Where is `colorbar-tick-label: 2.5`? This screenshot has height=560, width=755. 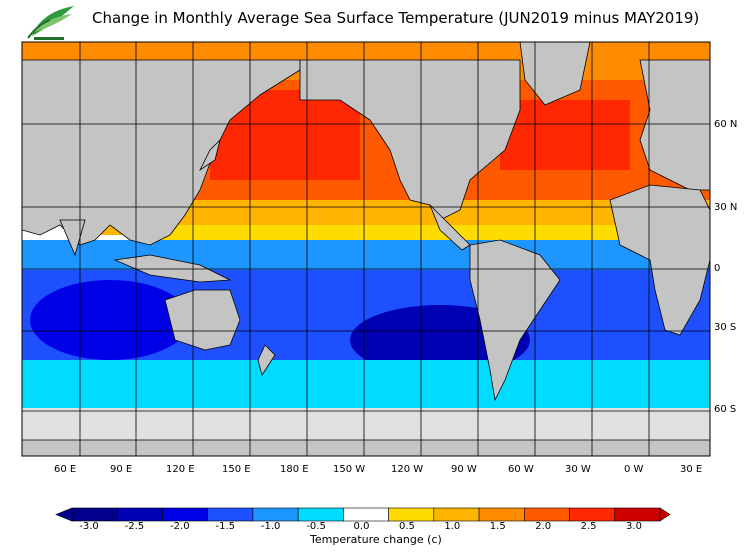
colorbar-tick-label: 2.5 is located at coordinates (588, 526).